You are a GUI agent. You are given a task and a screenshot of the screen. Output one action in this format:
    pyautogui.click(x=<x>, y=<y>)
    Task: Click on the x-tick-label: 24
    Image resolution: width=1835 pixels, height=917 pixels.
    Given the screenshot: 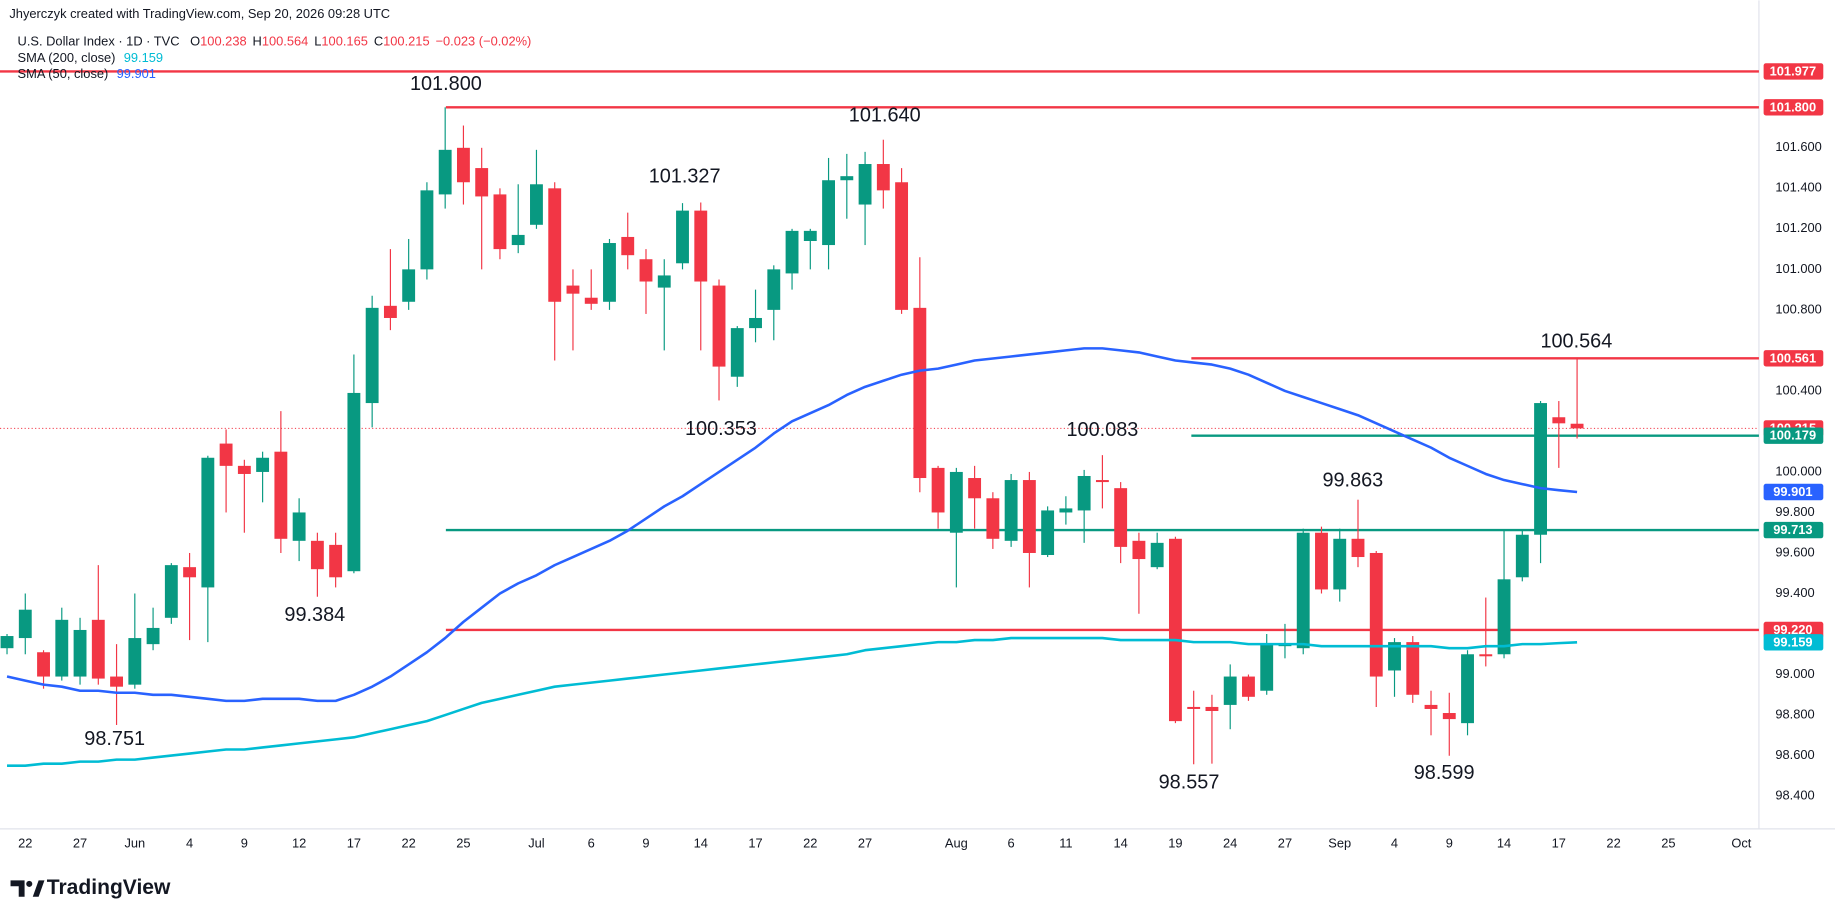 What is the action you would take?
    pyautogui.click(x=1230, y=843)
    